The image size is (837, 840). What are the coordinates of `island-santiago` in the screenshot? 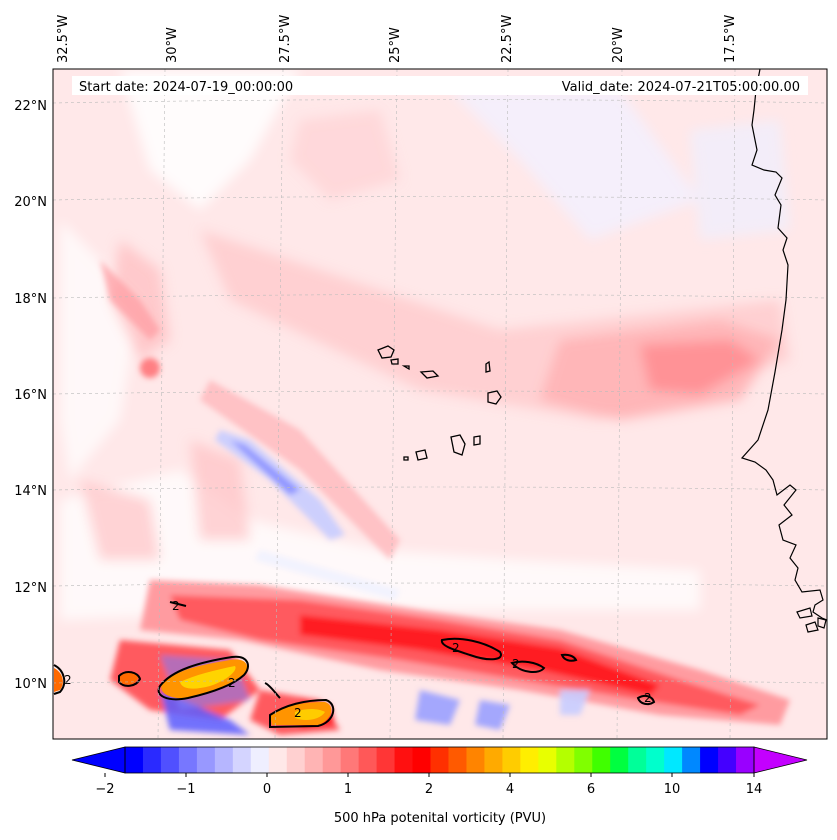 It's located at (458, 445).